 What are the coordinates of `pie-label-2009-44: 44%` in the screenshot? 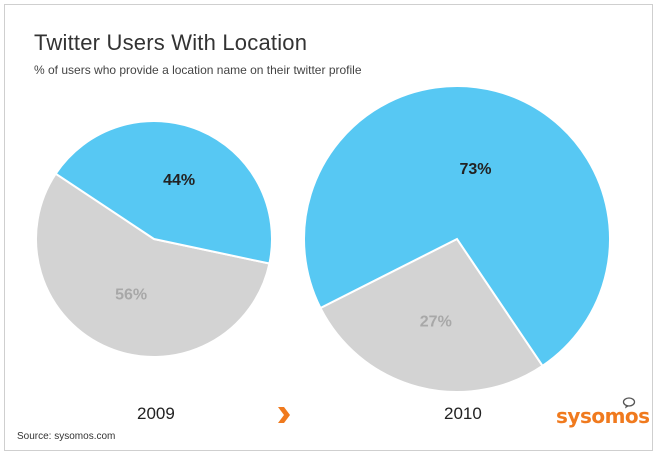 It's located at (179, 180).